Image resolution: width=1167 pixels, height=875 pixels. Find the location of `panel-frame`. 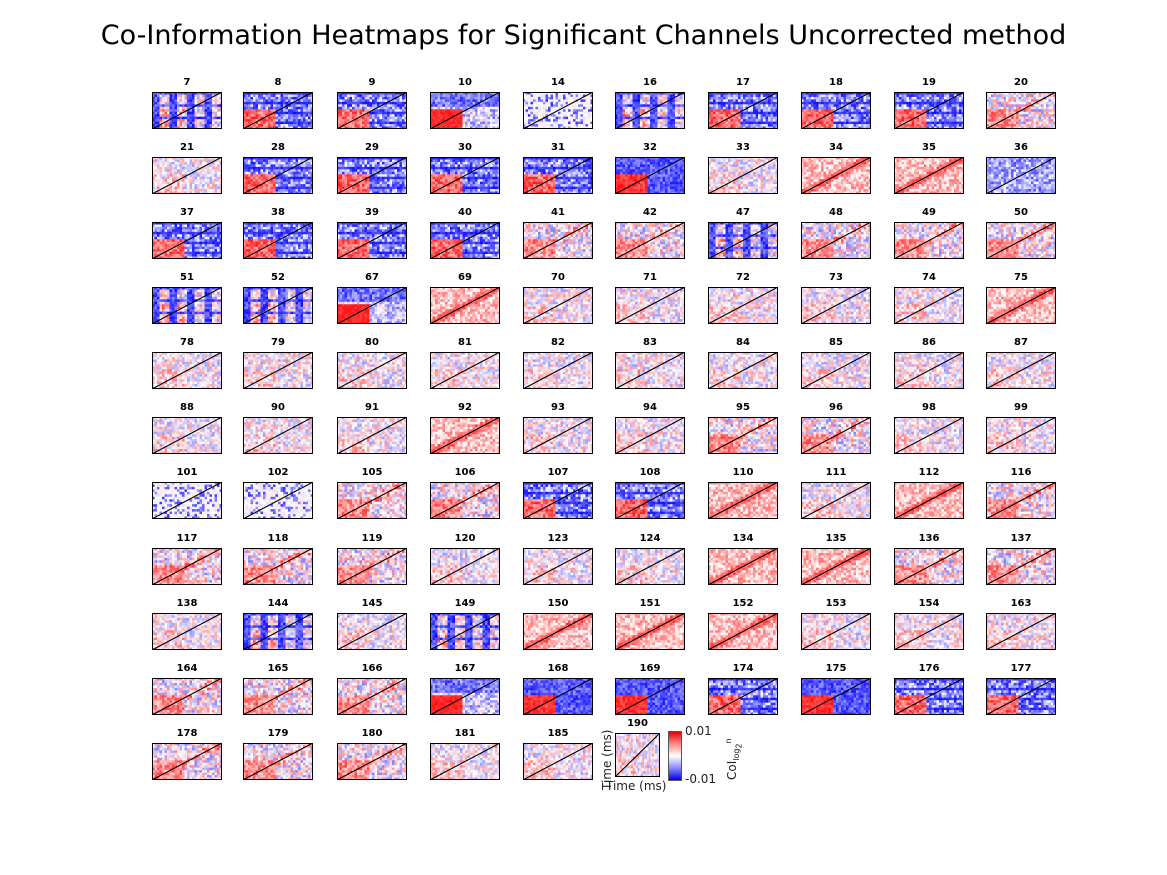

panel-frame is located at coordinates (743, 110).